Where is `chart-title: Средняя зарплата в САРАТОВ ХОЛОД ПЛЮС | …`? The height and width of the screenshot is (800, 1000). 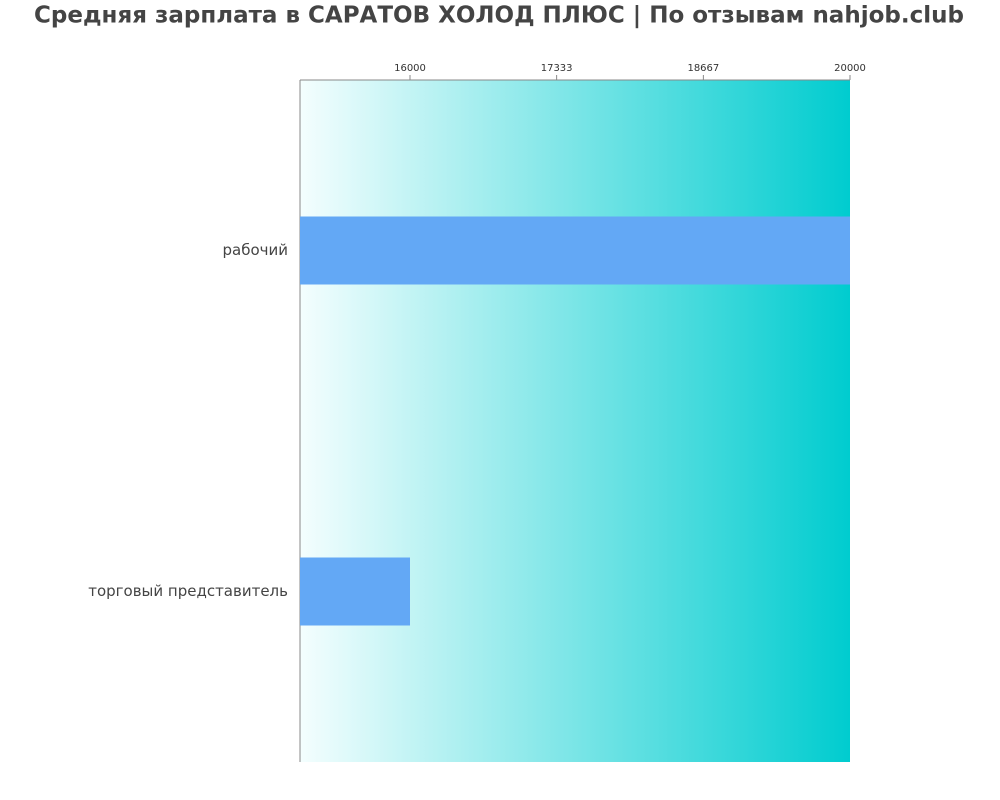 chart-title: Средняя зарплата в САРАТОВ ХОЛОД ПЛЮС | … is located at coordinates (499, 16).